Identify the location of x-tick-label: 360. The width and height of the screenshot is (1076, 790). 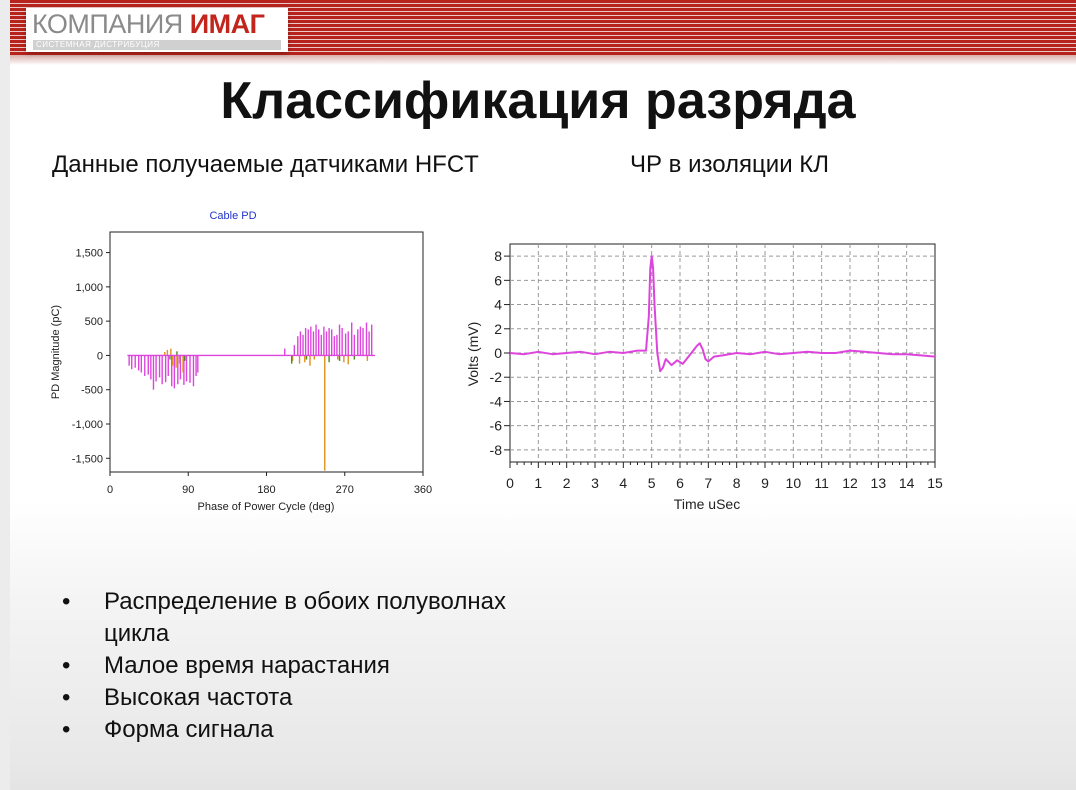
(423, 490).